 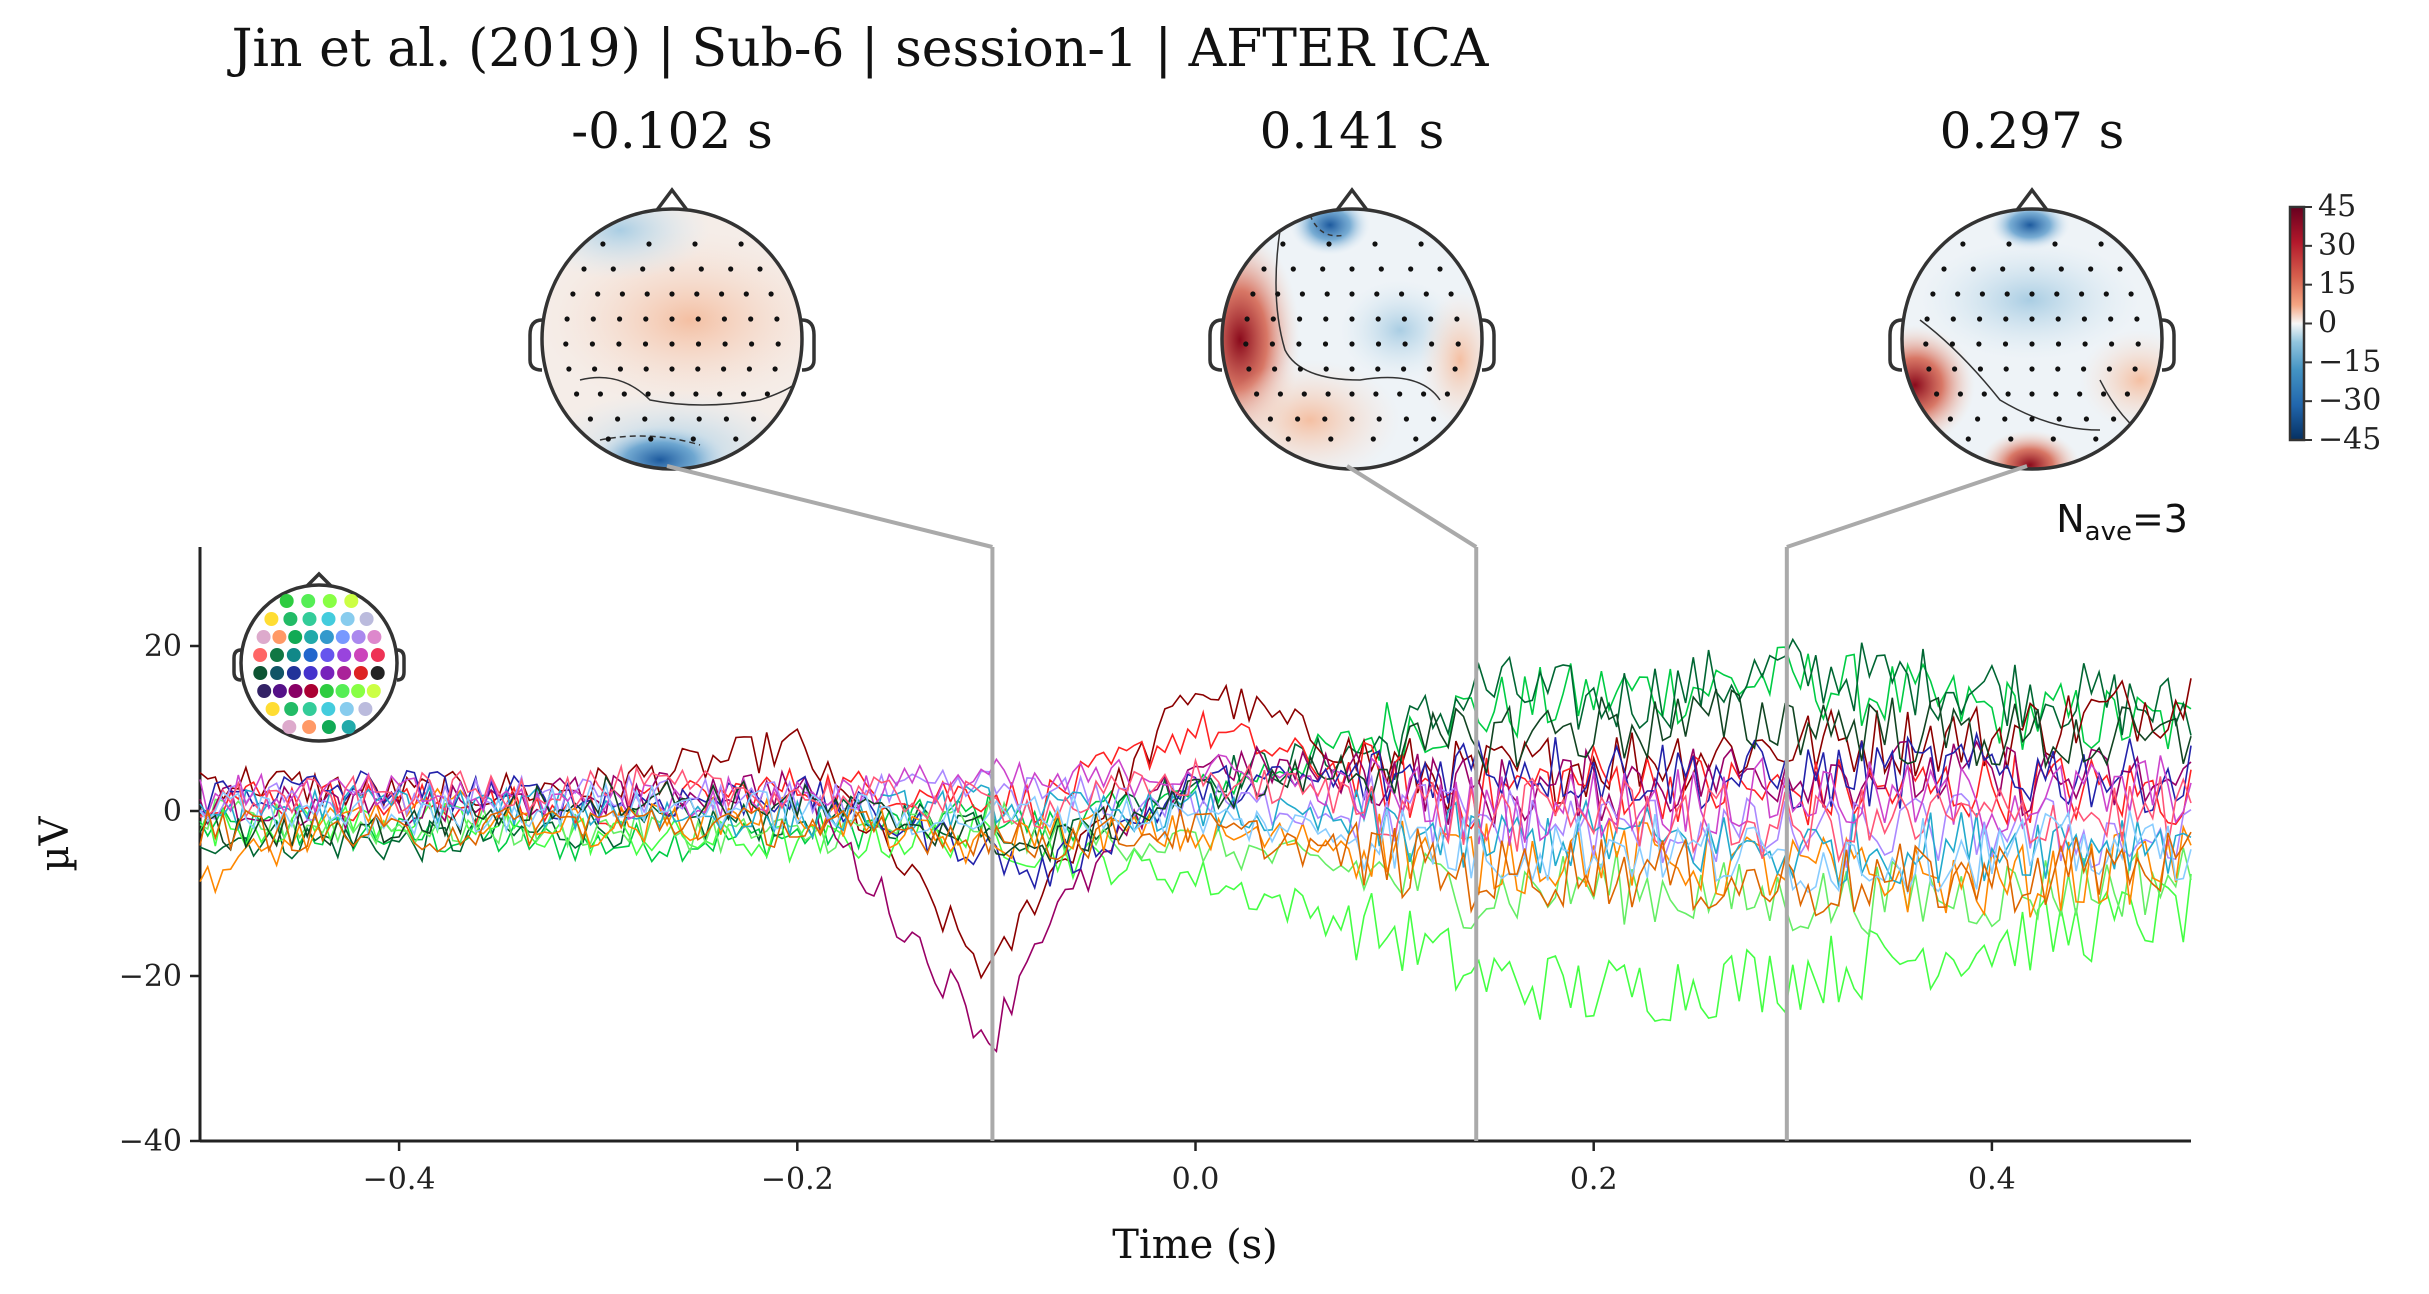 I want to click on colorbar: 45 30 15 0−15 −30 −45, so click(x=2334, y=323).